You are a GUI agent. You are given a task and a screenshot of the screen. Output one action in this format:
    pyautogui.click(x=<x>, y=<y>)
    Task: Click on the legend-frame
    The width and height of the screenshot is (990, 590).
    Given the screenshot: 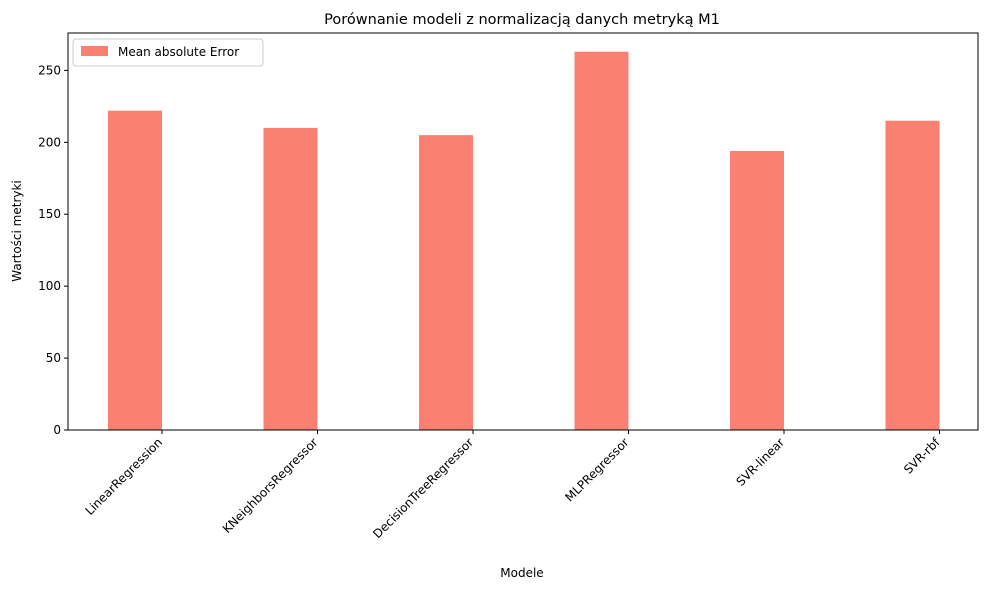 What is the action you would take?
    pyautogui.click(x=168, y=52)
    